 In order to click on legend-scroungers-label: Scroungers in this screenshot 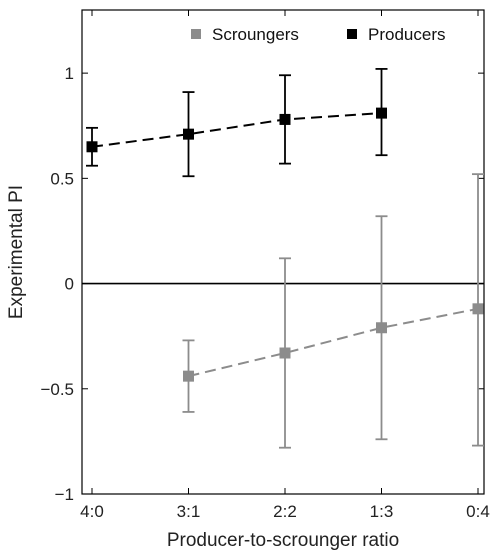, I will do `click(255, 34)`.